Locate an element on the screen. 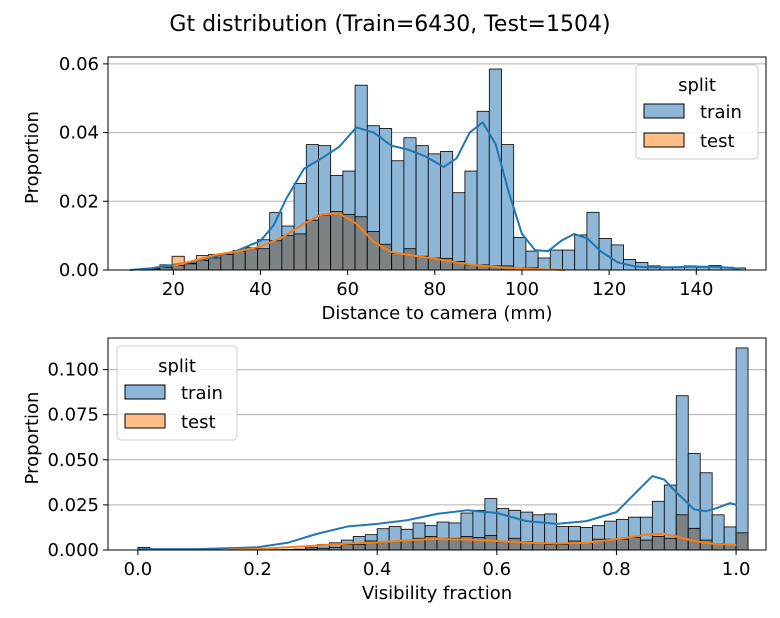  x-axis-label: Visibility fraction is located at coordinates (437, 593).